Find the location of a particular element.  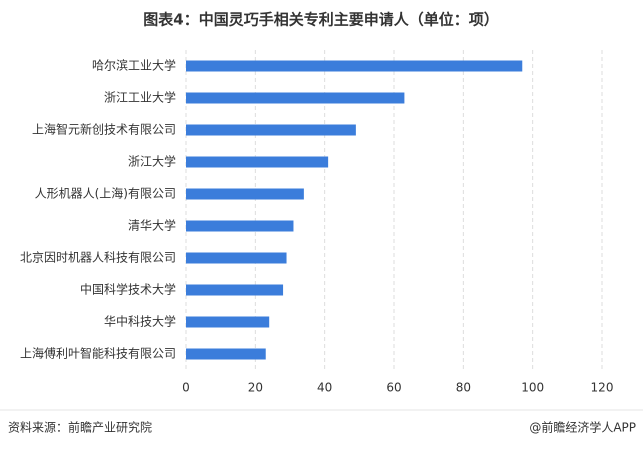

x-tick-label: 40 is located at coordinates (324, 388).